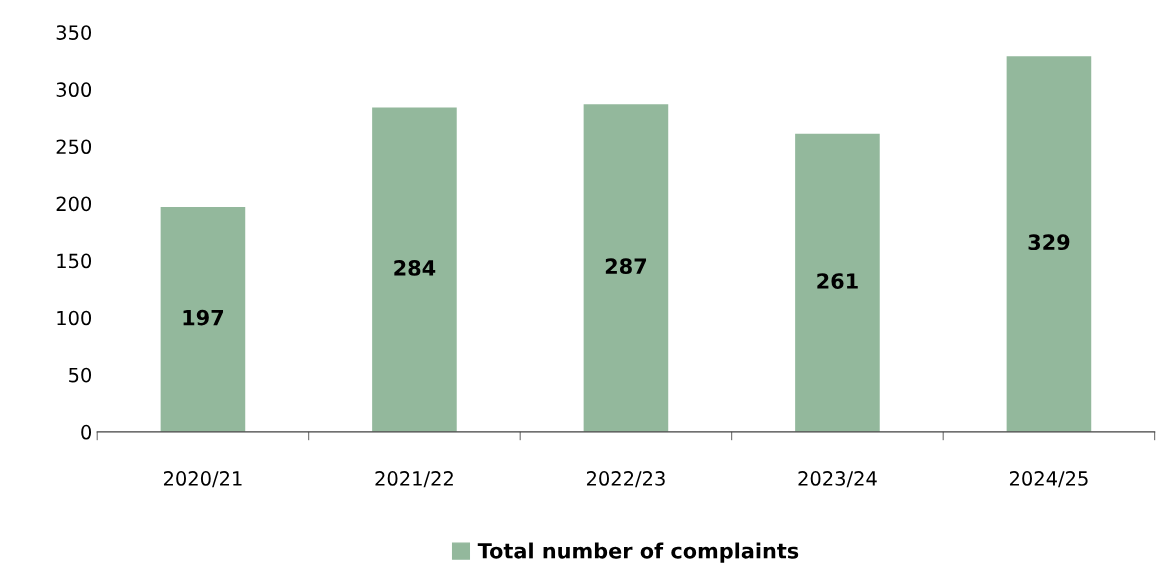  What do you see at coordinates (414, 479) in the screenshot?
I see `x-tick-label: 2021/22` at bounding box center [414, 479].